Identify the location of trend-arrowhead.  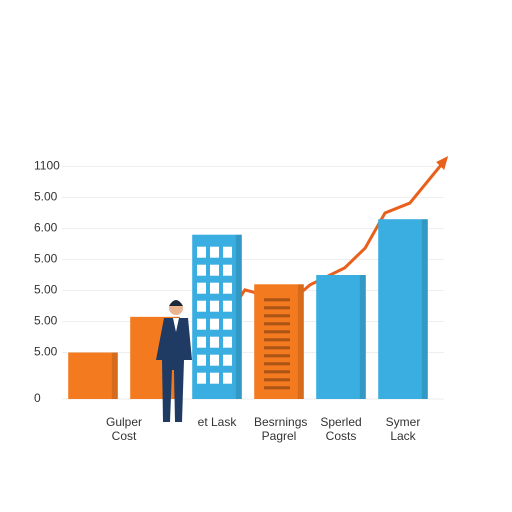
(442, 162).